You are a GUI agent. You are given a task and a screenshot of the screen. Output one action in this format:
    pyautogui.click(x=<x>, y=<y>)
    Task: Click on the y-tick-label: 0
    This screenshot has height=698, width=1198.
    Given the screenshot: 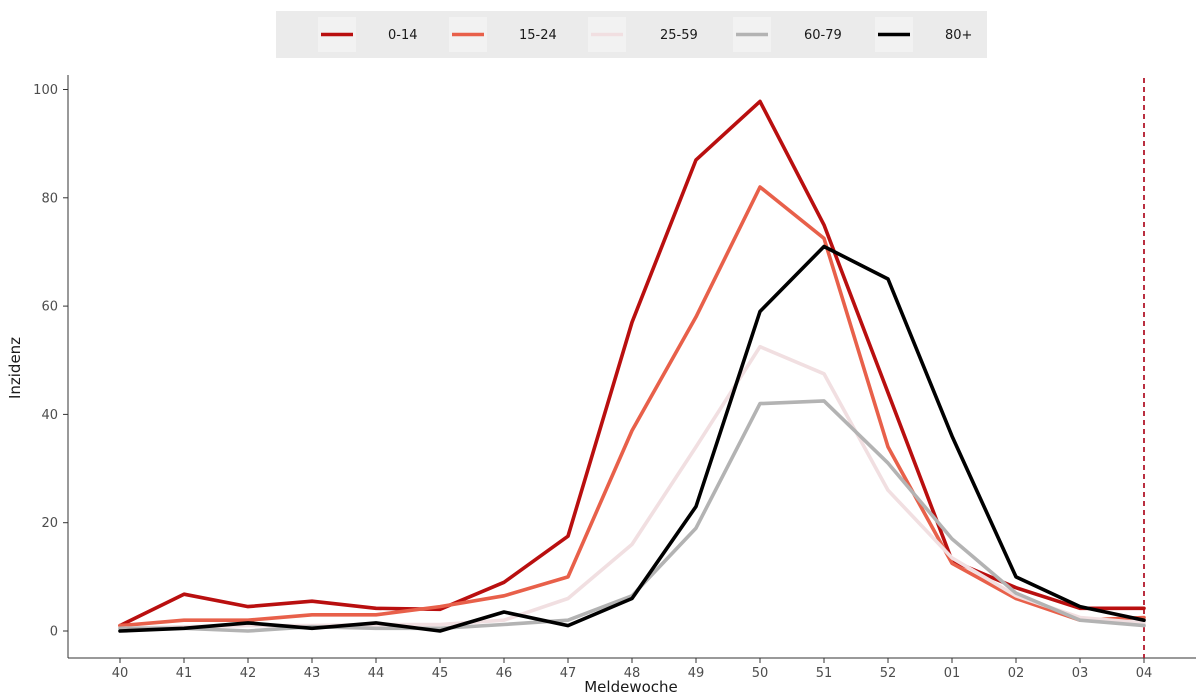 What is the action you would take?
    pyautogui.click(x=54, y=632)
    